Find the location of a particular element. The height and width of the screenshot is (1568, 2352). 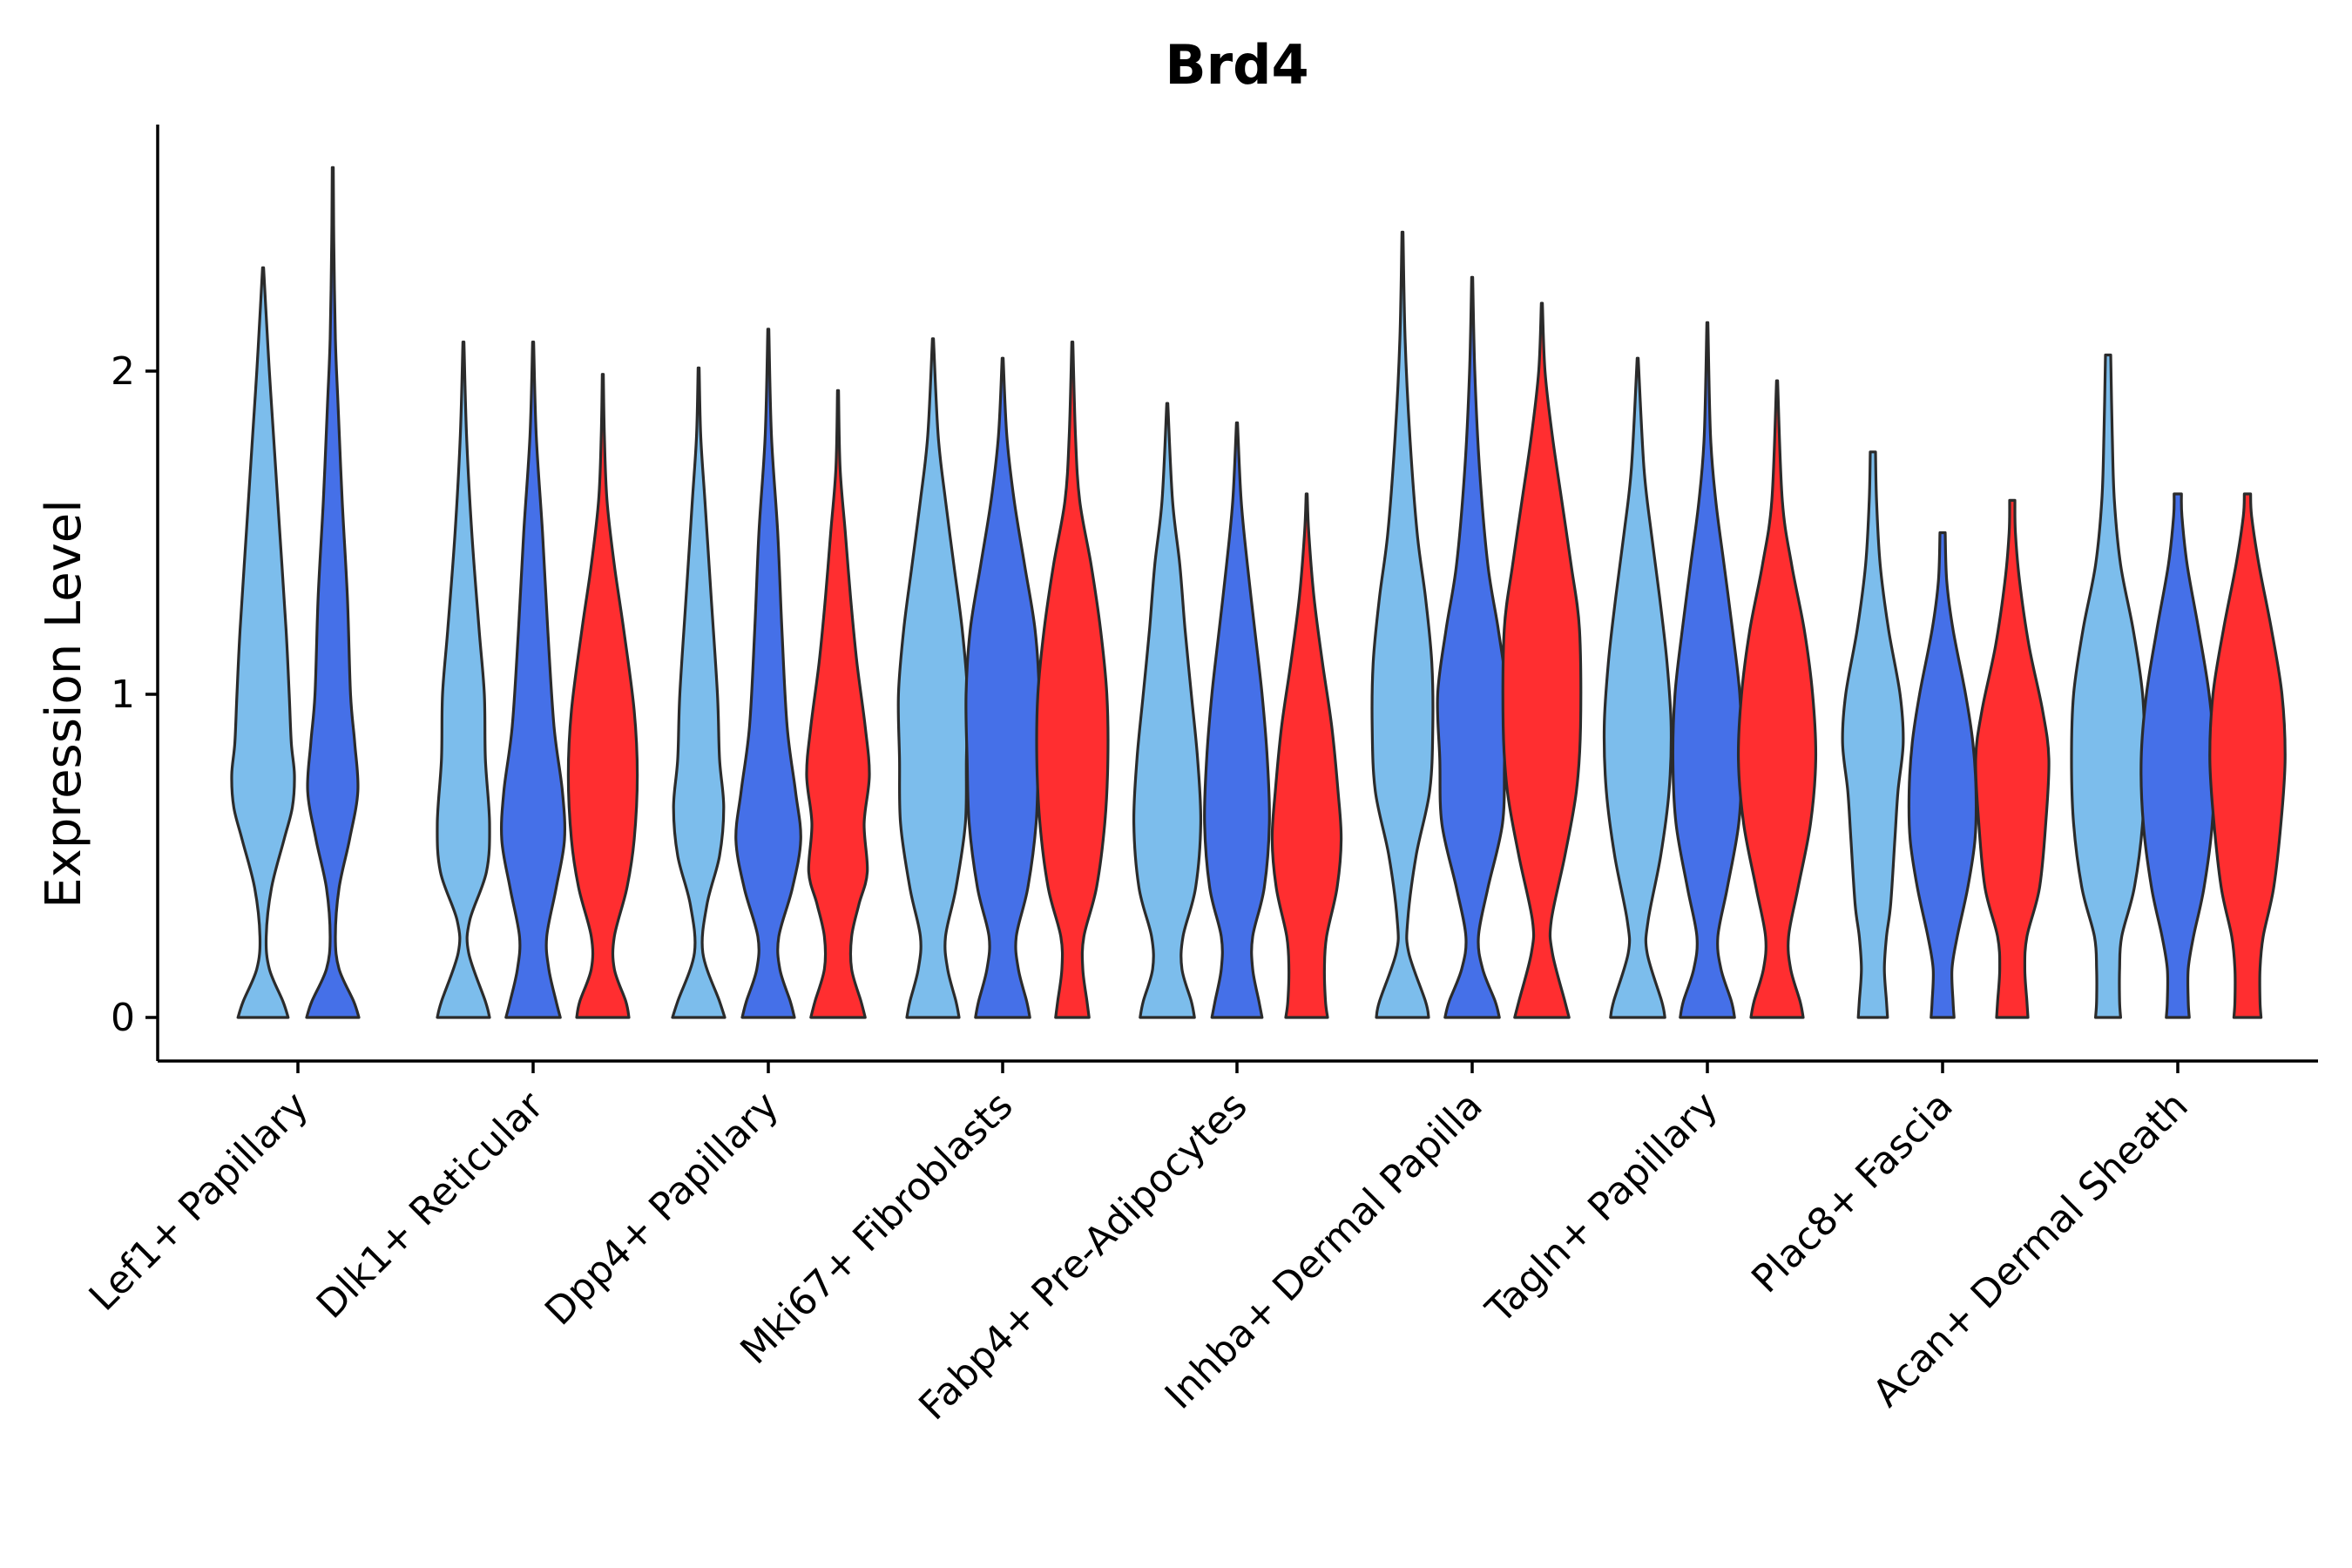

y-axis-label: Expression Level is located at coordinates (64, 704).